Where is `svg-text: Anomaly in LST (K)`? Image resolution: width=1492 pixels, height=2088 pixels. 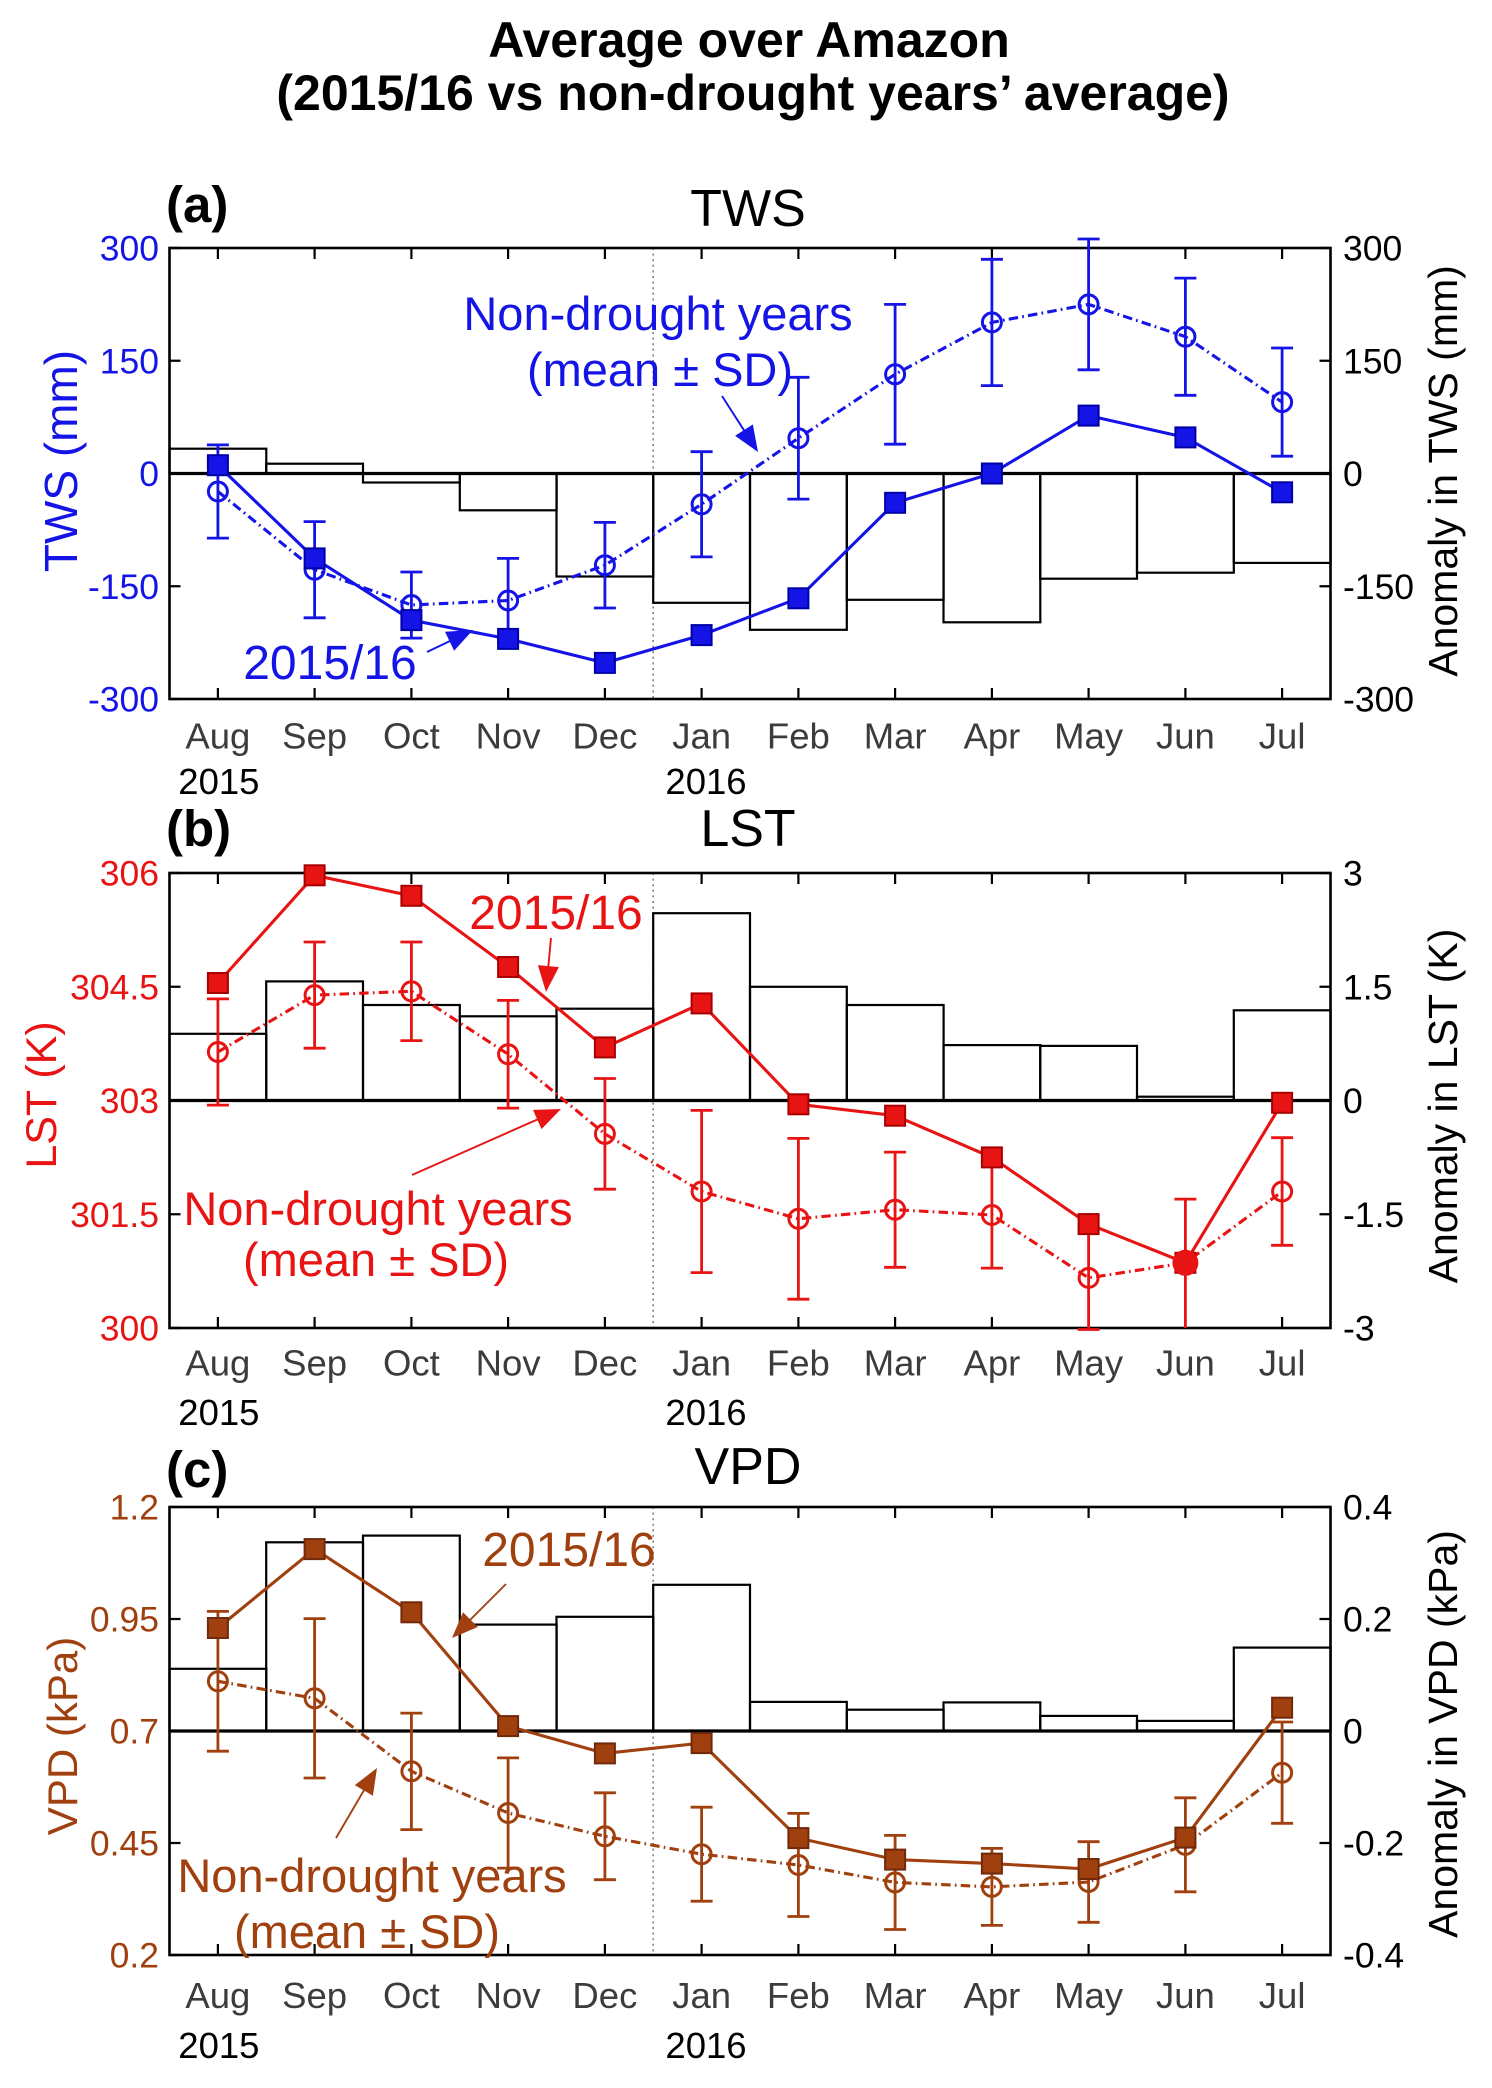
svg-text: Anomaly in LST (K) is located at coordinates (1443, 1106).